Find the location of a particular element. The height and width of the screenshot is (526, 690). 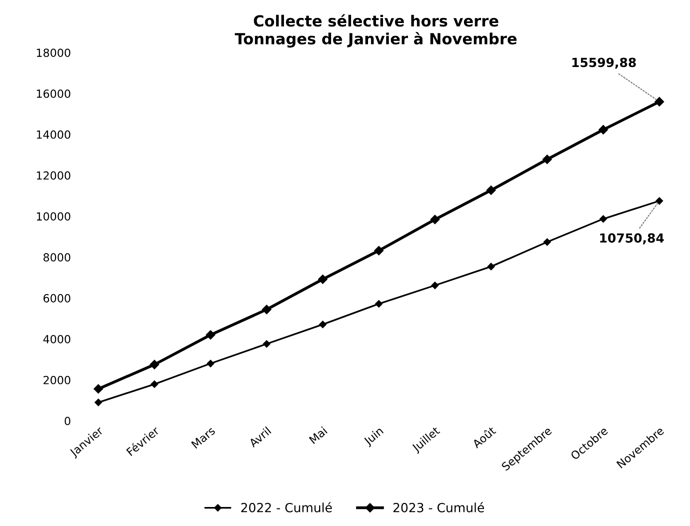

y-tick-label: 4000 is located at coordinates (56, 339).